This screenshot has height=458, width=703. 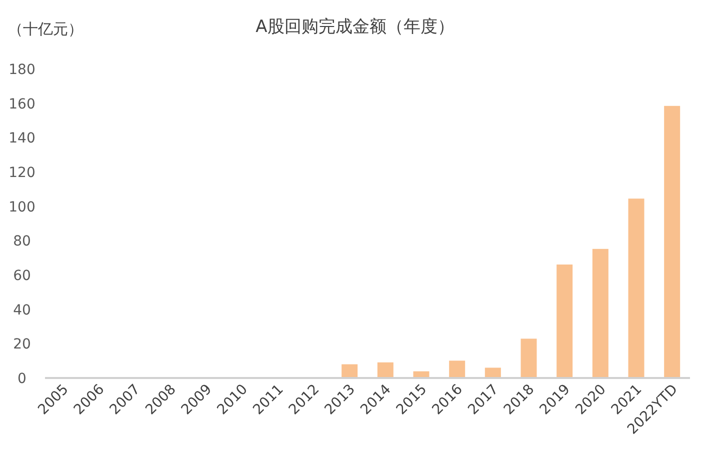 I want to click on chart-title: A股回购完成金额（年度）, so click(x=355, y=27).